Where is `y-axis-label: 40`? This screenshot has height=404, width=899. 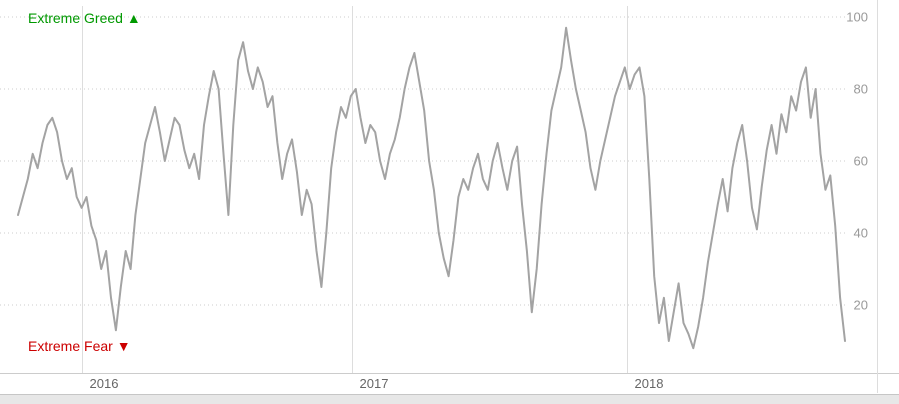 y-axis-label: 40 is located at coordinates (861, 233).